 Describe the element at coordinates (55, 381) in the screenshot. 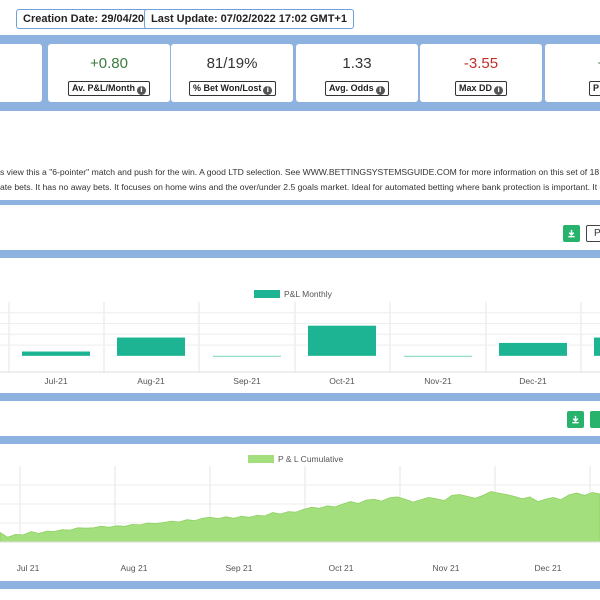

I see `x-tick-label: Jul-21` at that location.